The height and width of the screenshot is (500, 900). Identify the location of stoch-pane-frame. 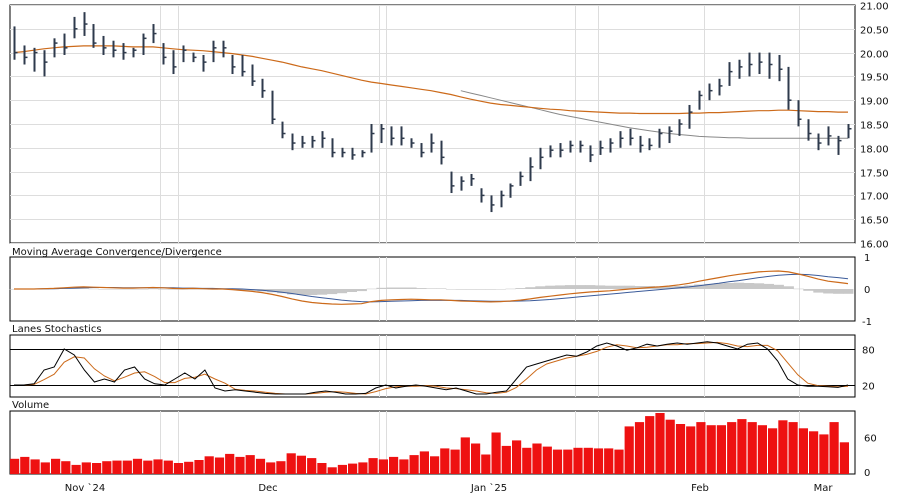
(432, 366).